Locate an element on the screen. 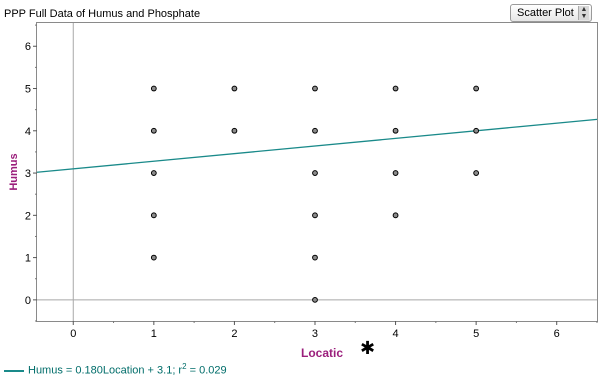  equation-superscript: 2 is located at coordinates (184, 366).